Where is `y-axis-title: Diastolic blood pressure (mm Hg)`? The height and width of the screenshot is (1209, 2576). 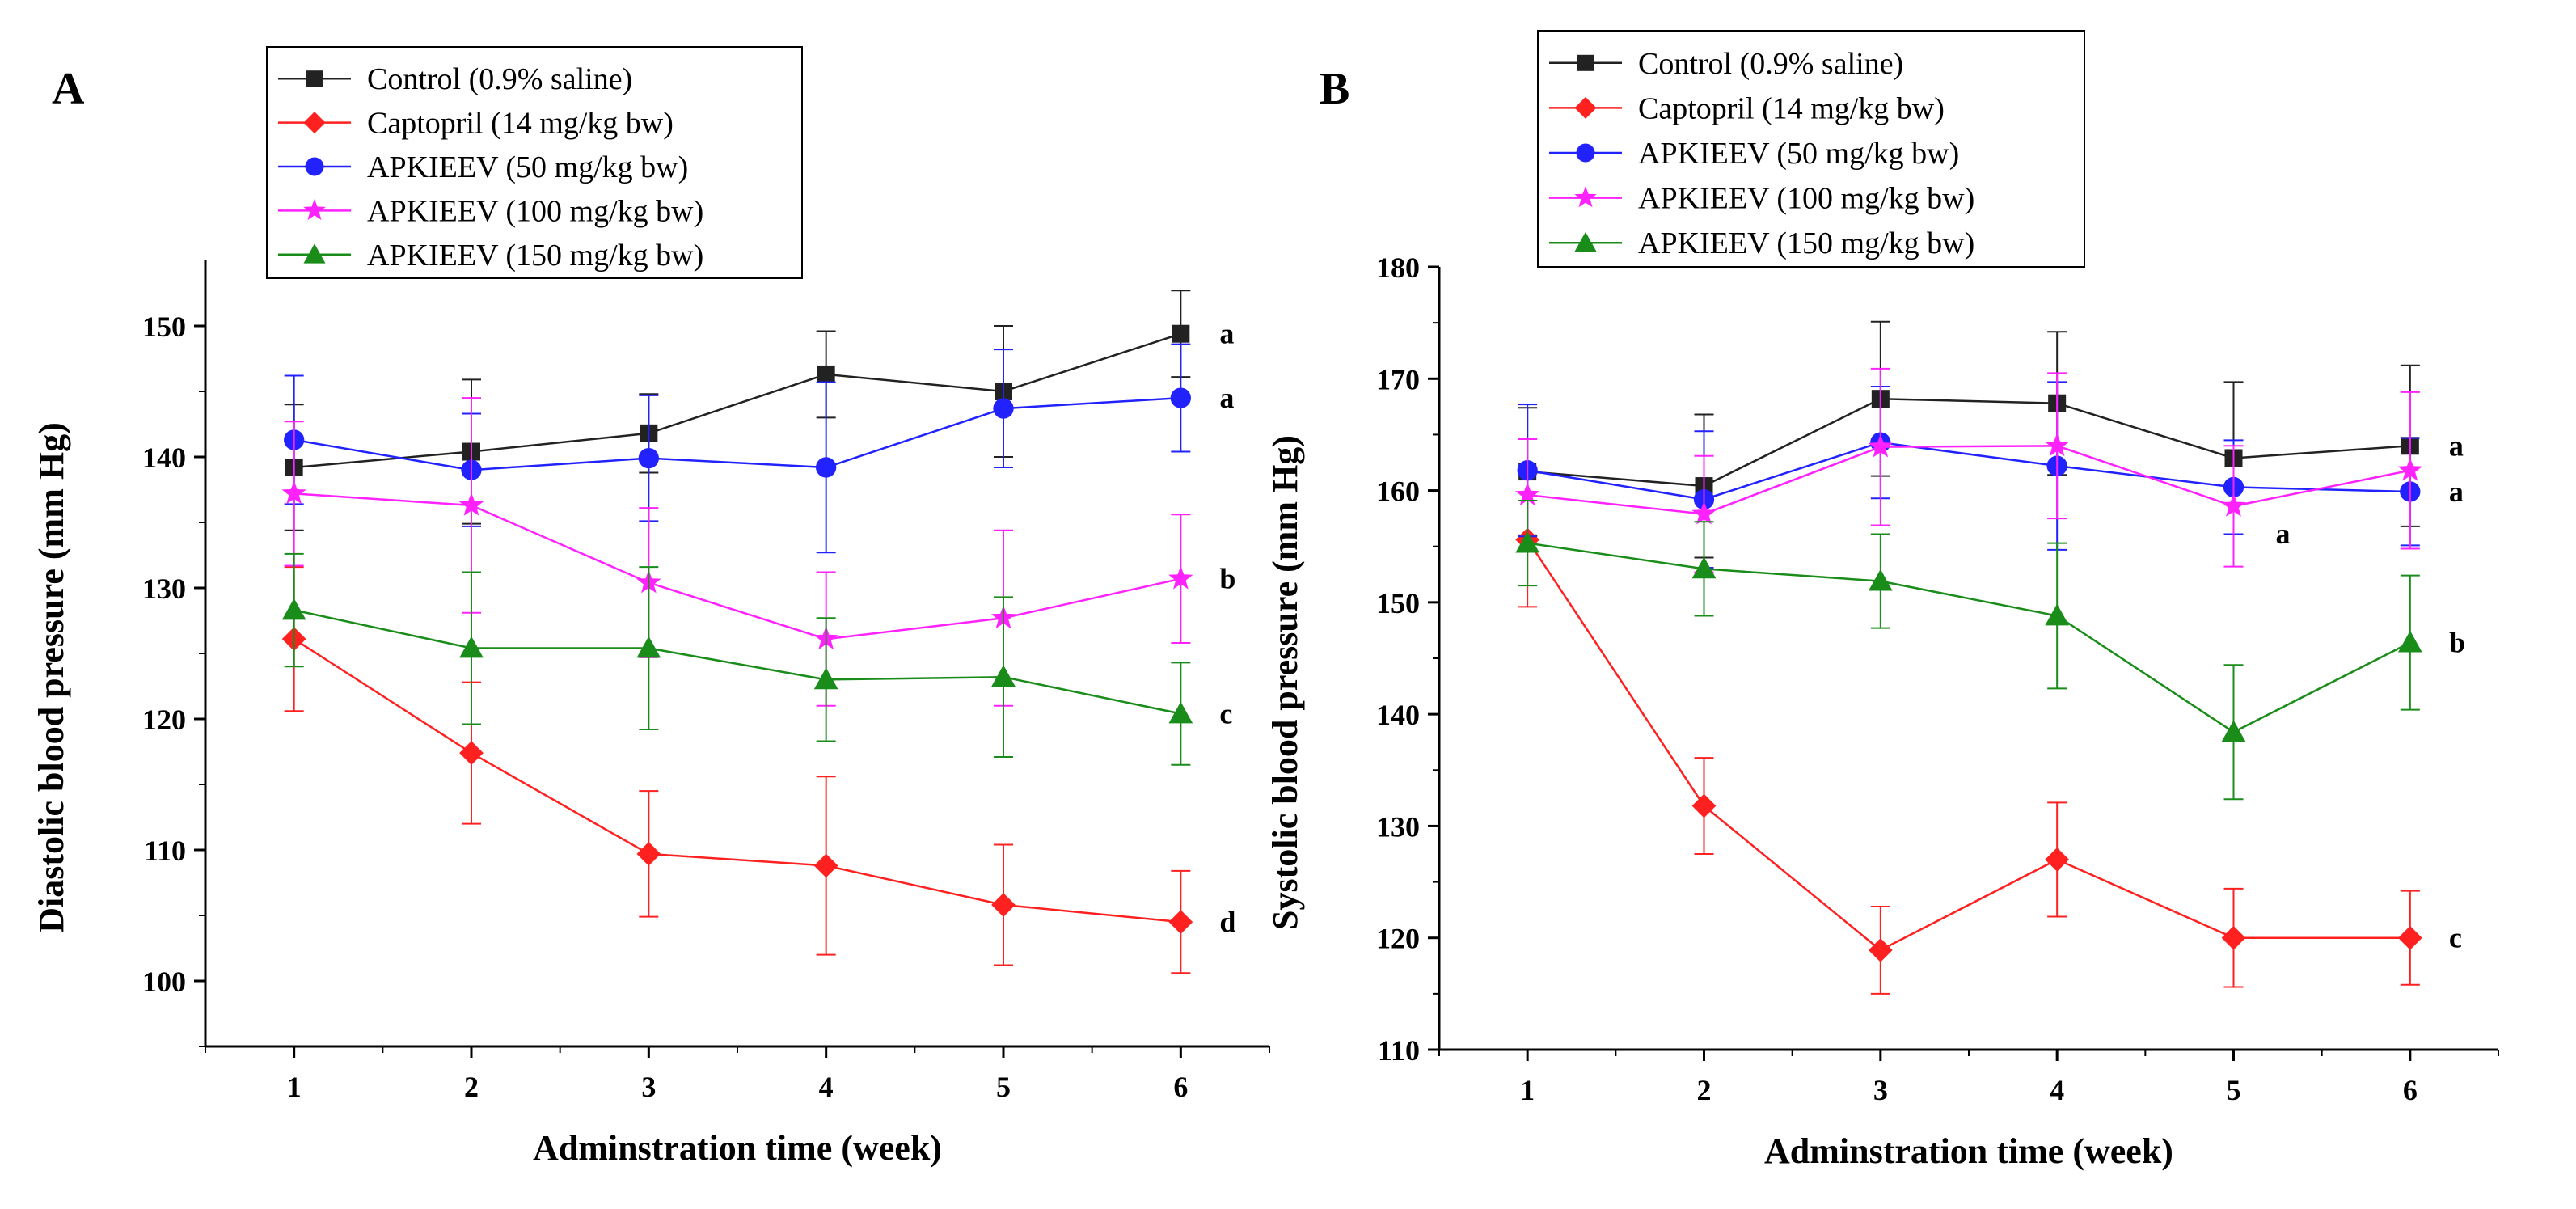 y-axis-title: Diastolic blood pressure (mm Hg) is located at coordinates (51, 677).